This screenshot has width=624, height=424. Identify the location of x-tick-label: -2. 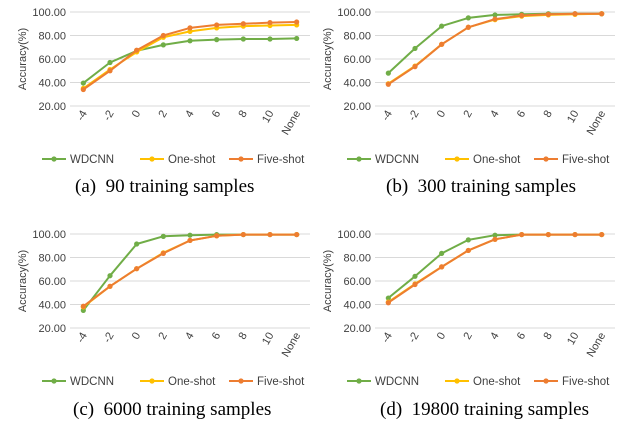
(108, 338).